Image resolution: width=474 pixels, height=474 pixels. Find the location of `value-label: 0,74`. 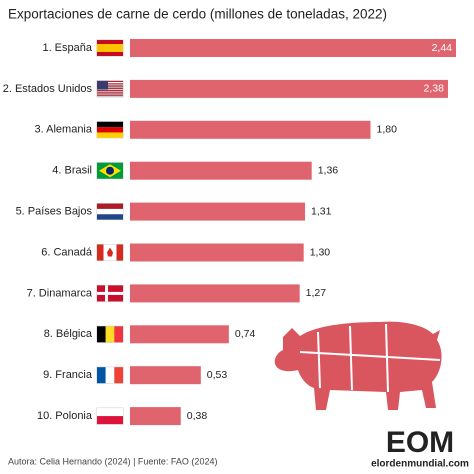

value-label: 0,74 is located at coordinates (245, 334).